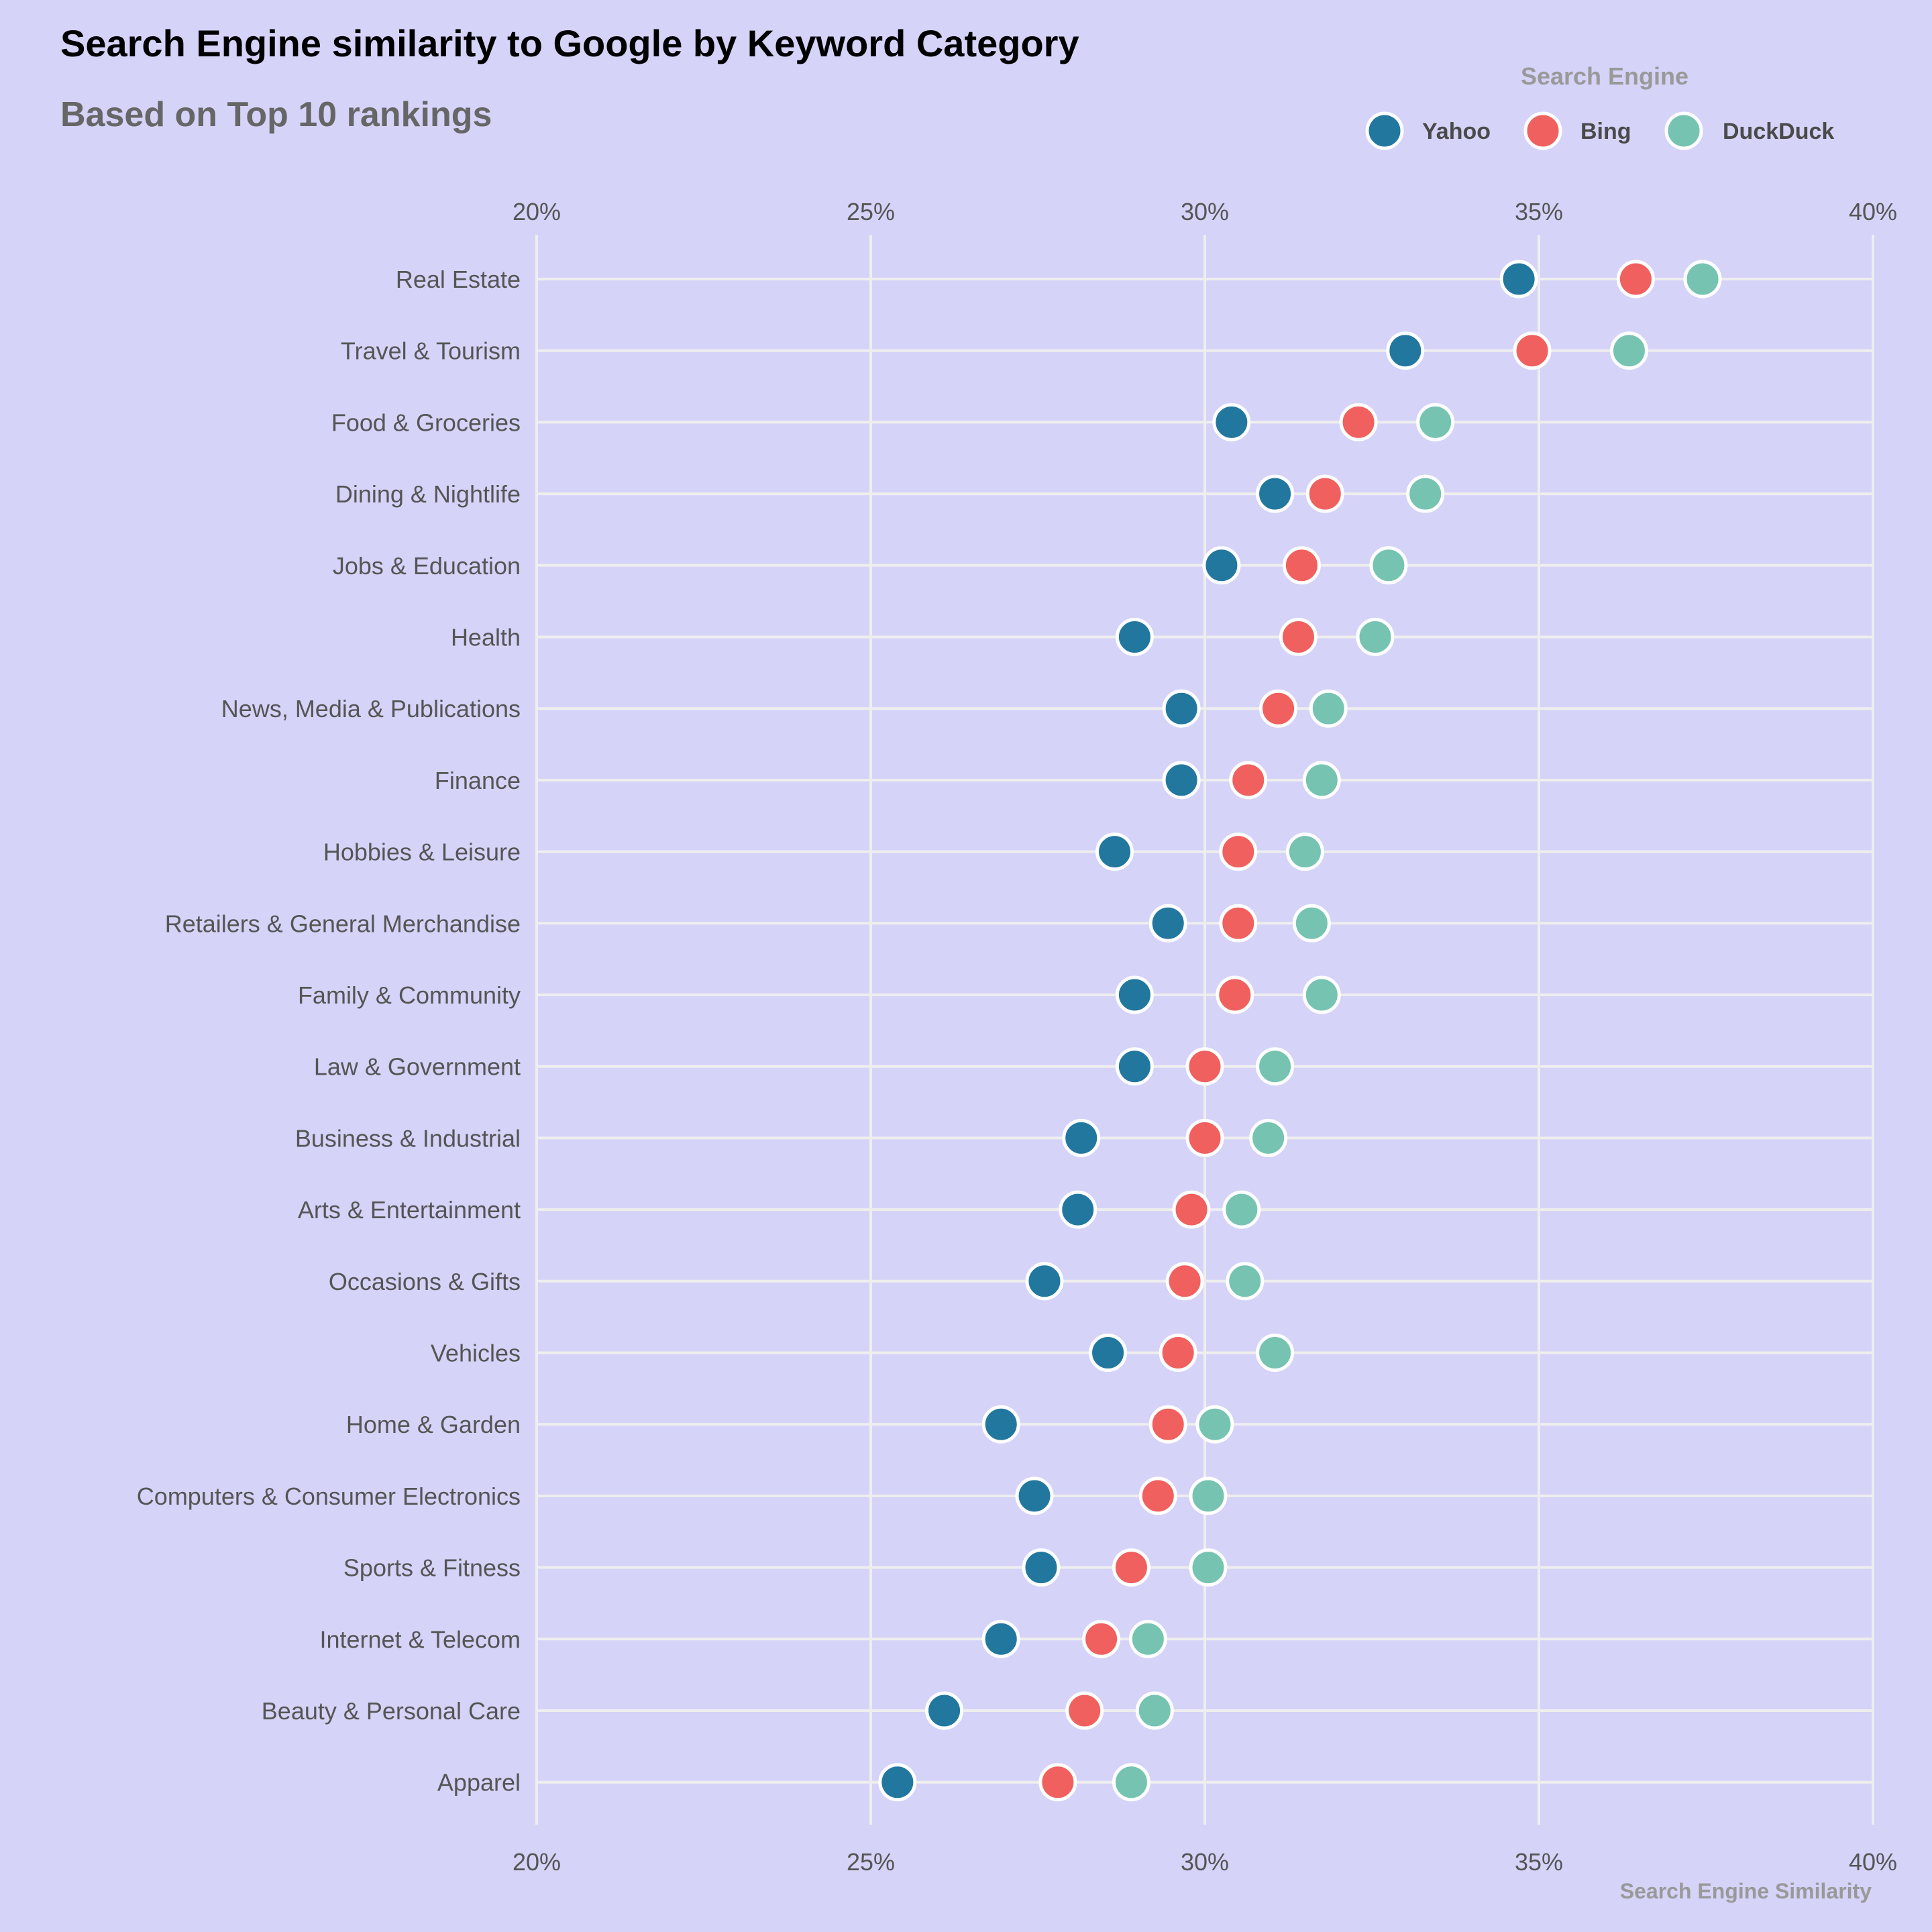 This screenshot has height=1932, width=1932. What do you see at coordinates (422, 852) in the screenshot?
I see `category-label: Hobbies & Leisure` at bounding box center [422, 852].